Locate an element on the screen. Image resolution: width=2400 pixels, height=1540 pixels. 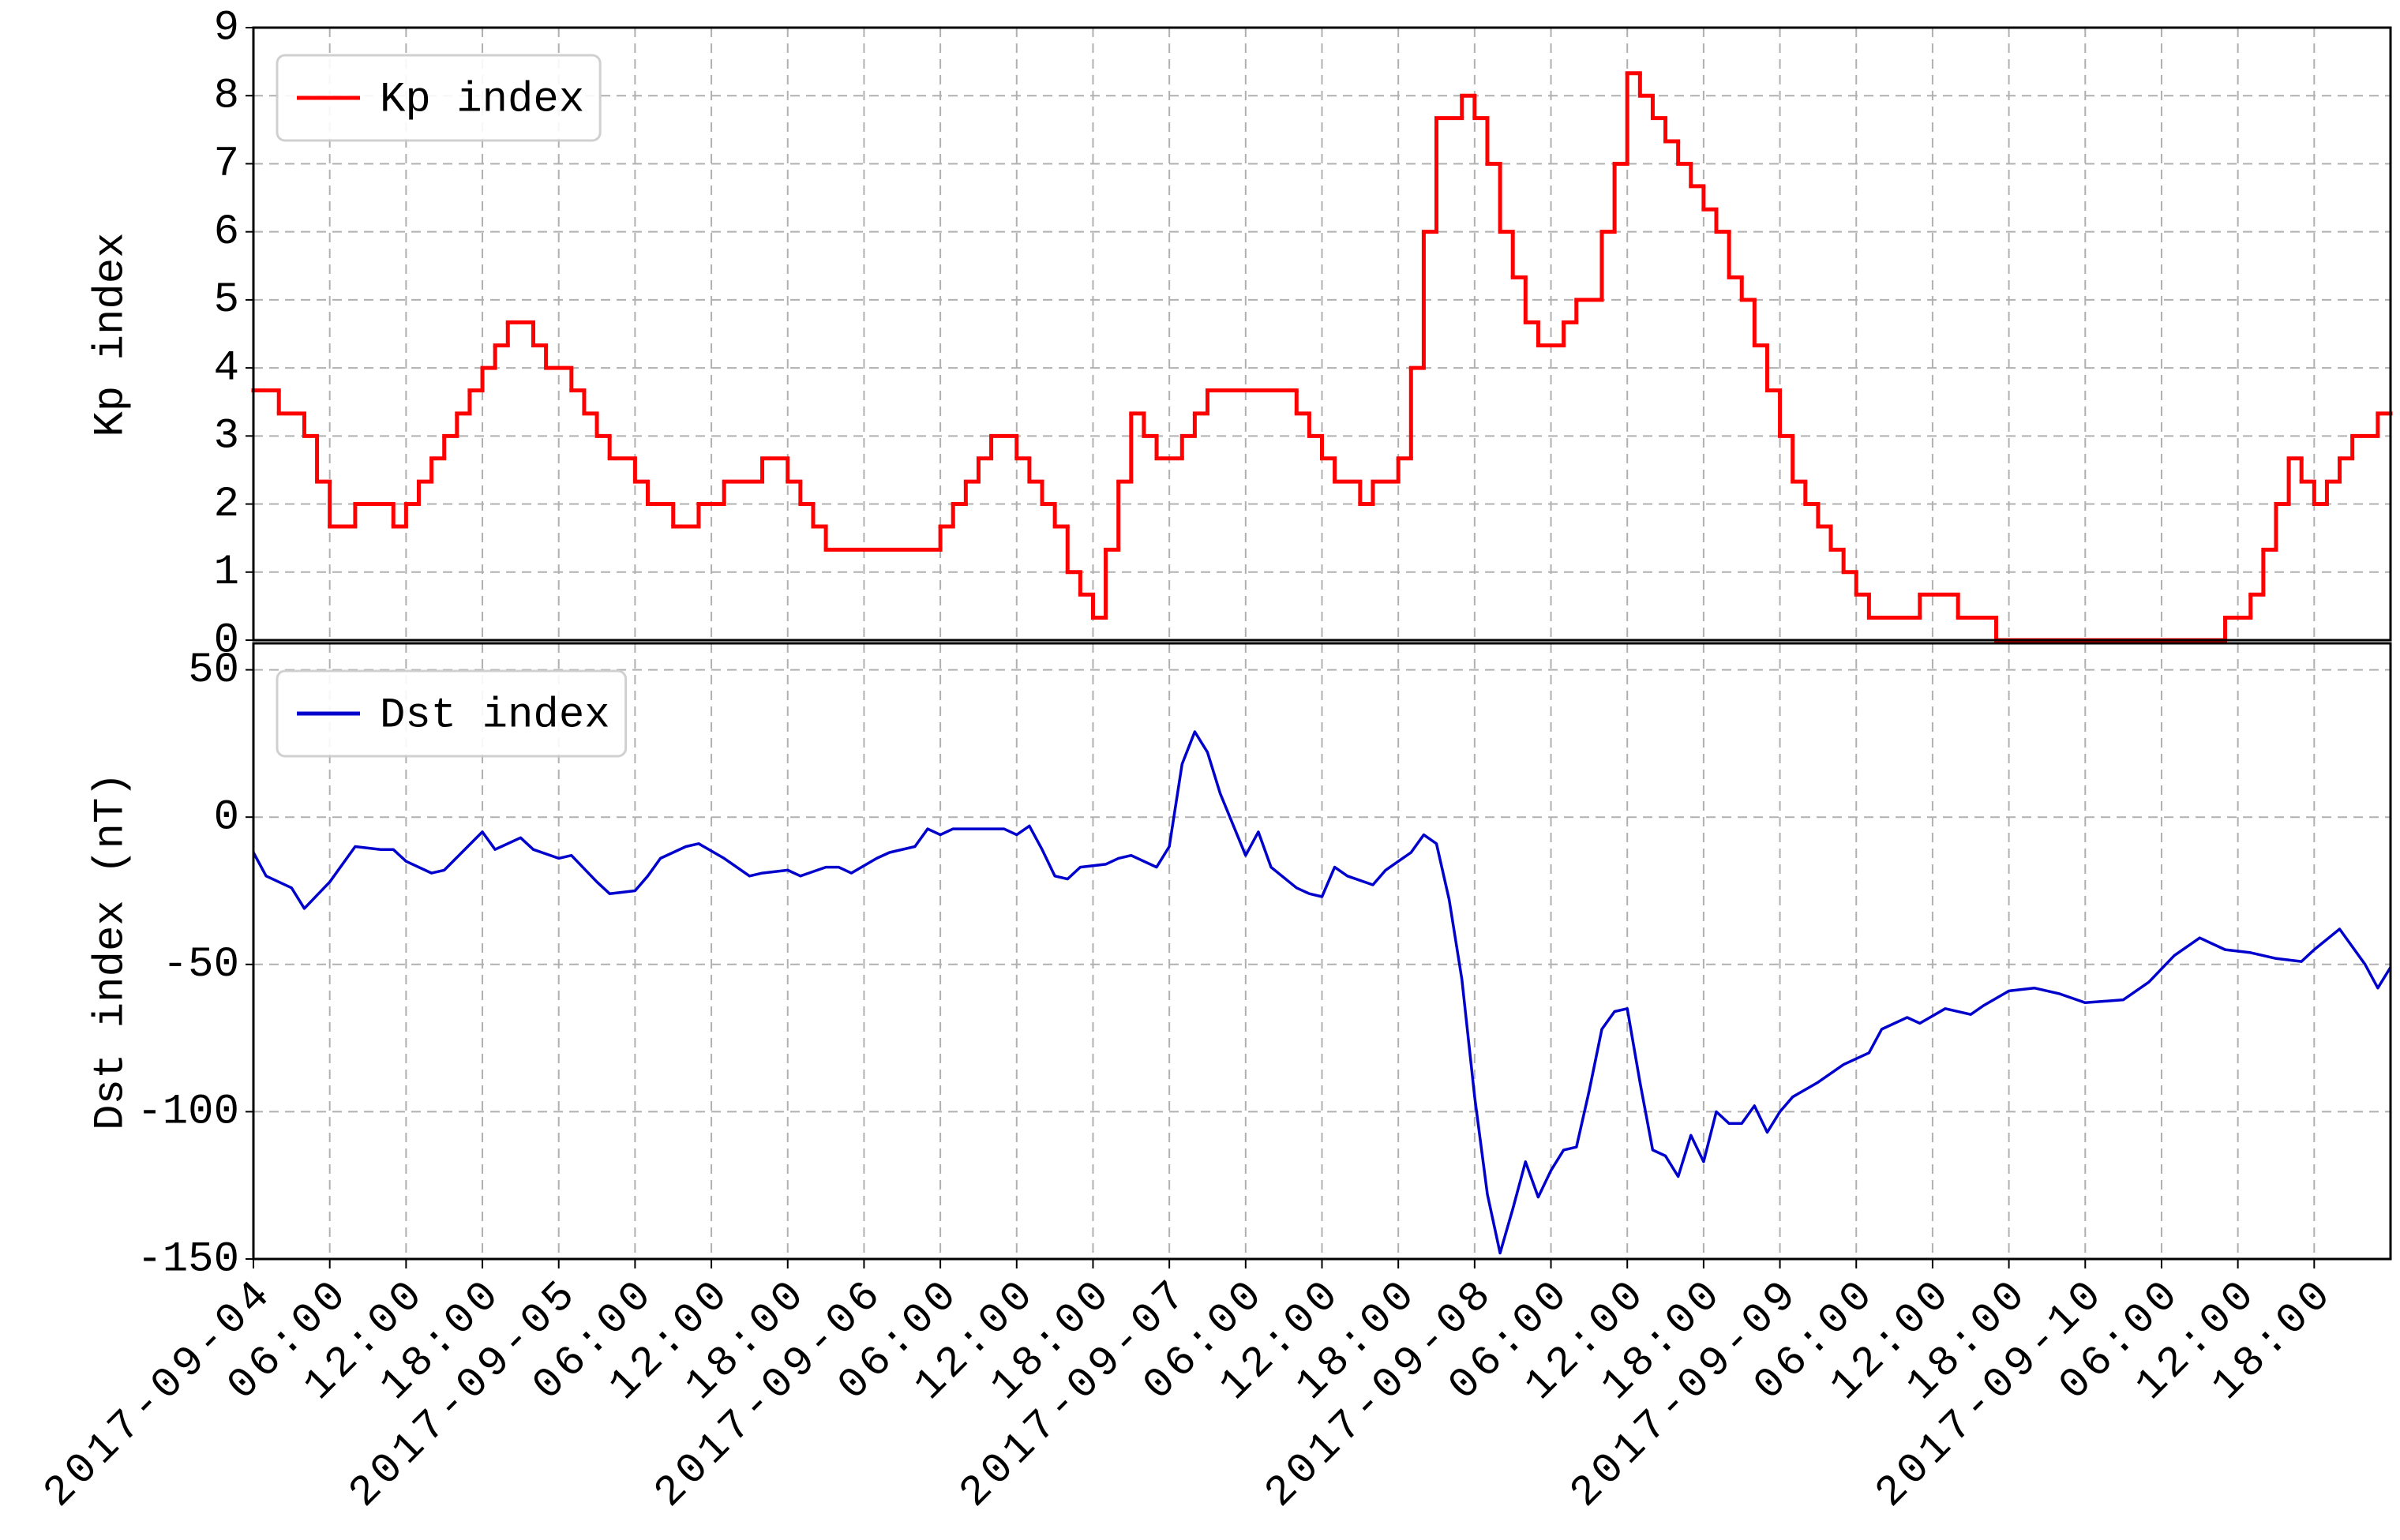
y-axis-label: Kp index is located at coordinates (111, 335).